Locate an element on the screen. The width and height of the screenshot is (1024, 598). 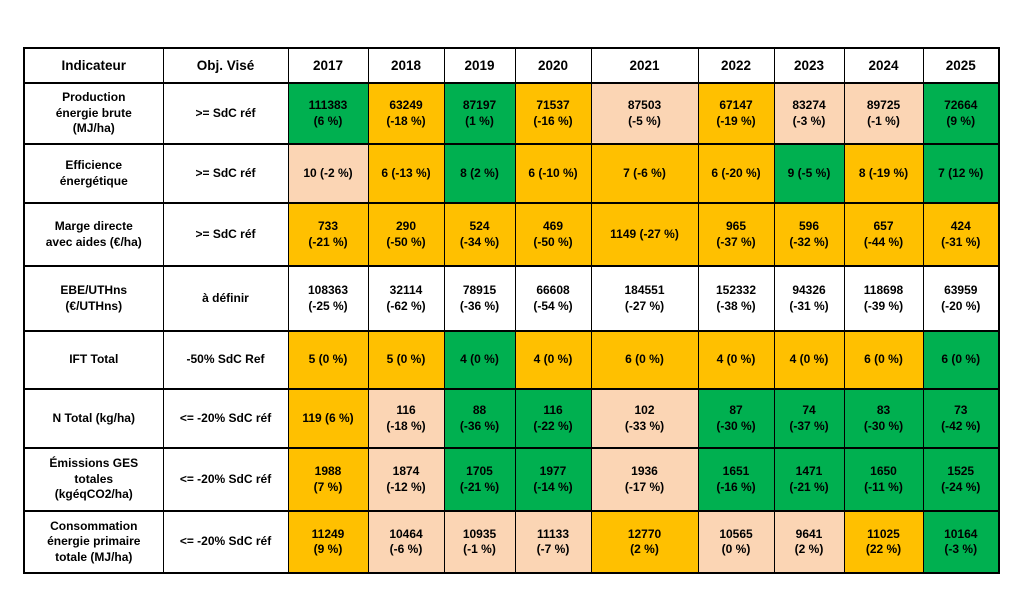
value-cell: 88 (-36 %) is located at coordinates (479, 418).